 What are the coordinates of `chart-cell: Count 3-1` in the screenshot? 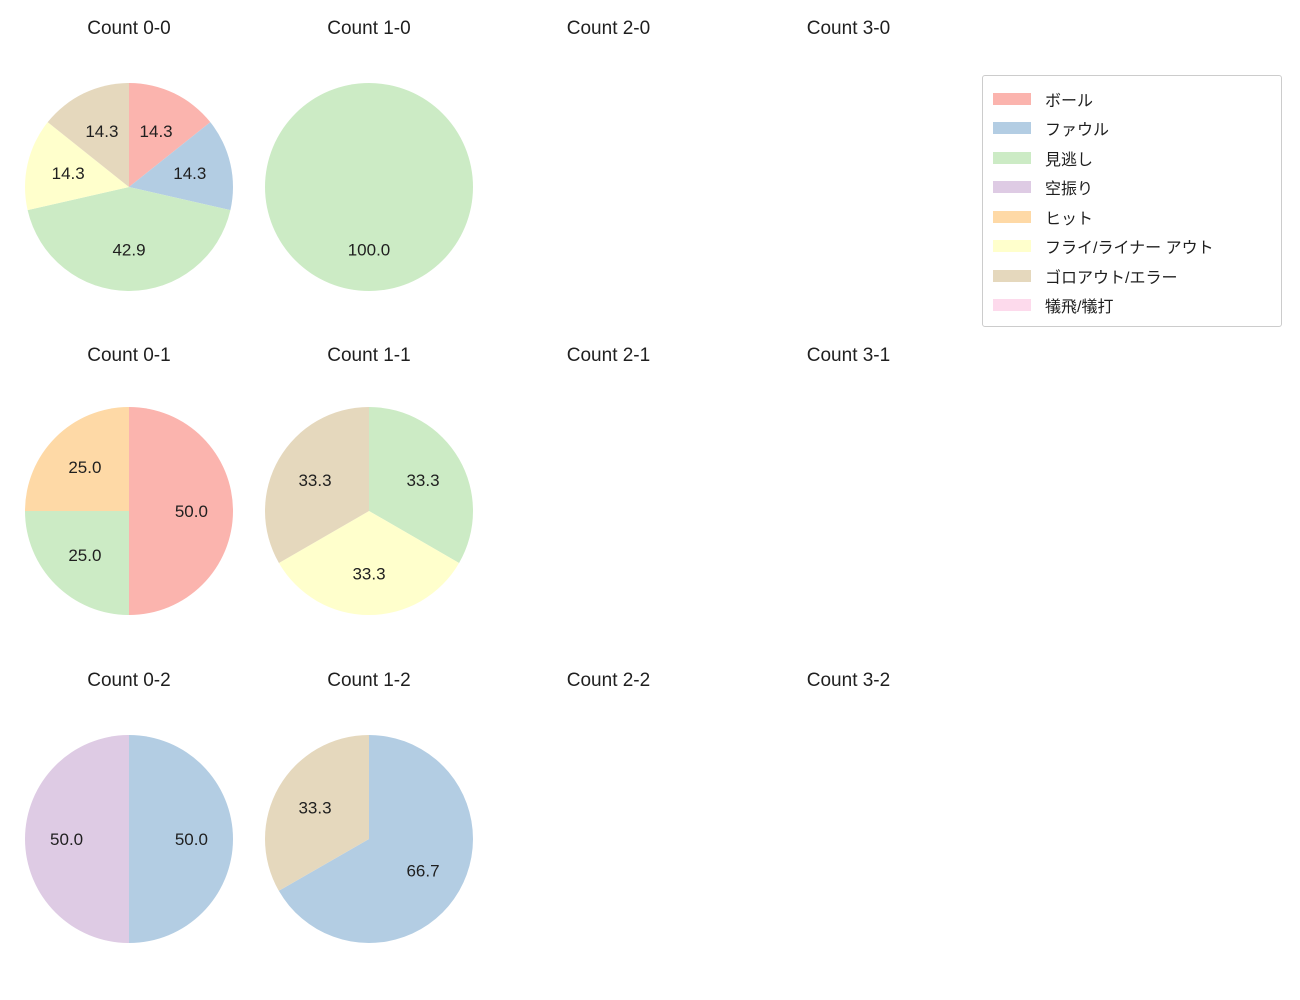 It's located at (849, 481).